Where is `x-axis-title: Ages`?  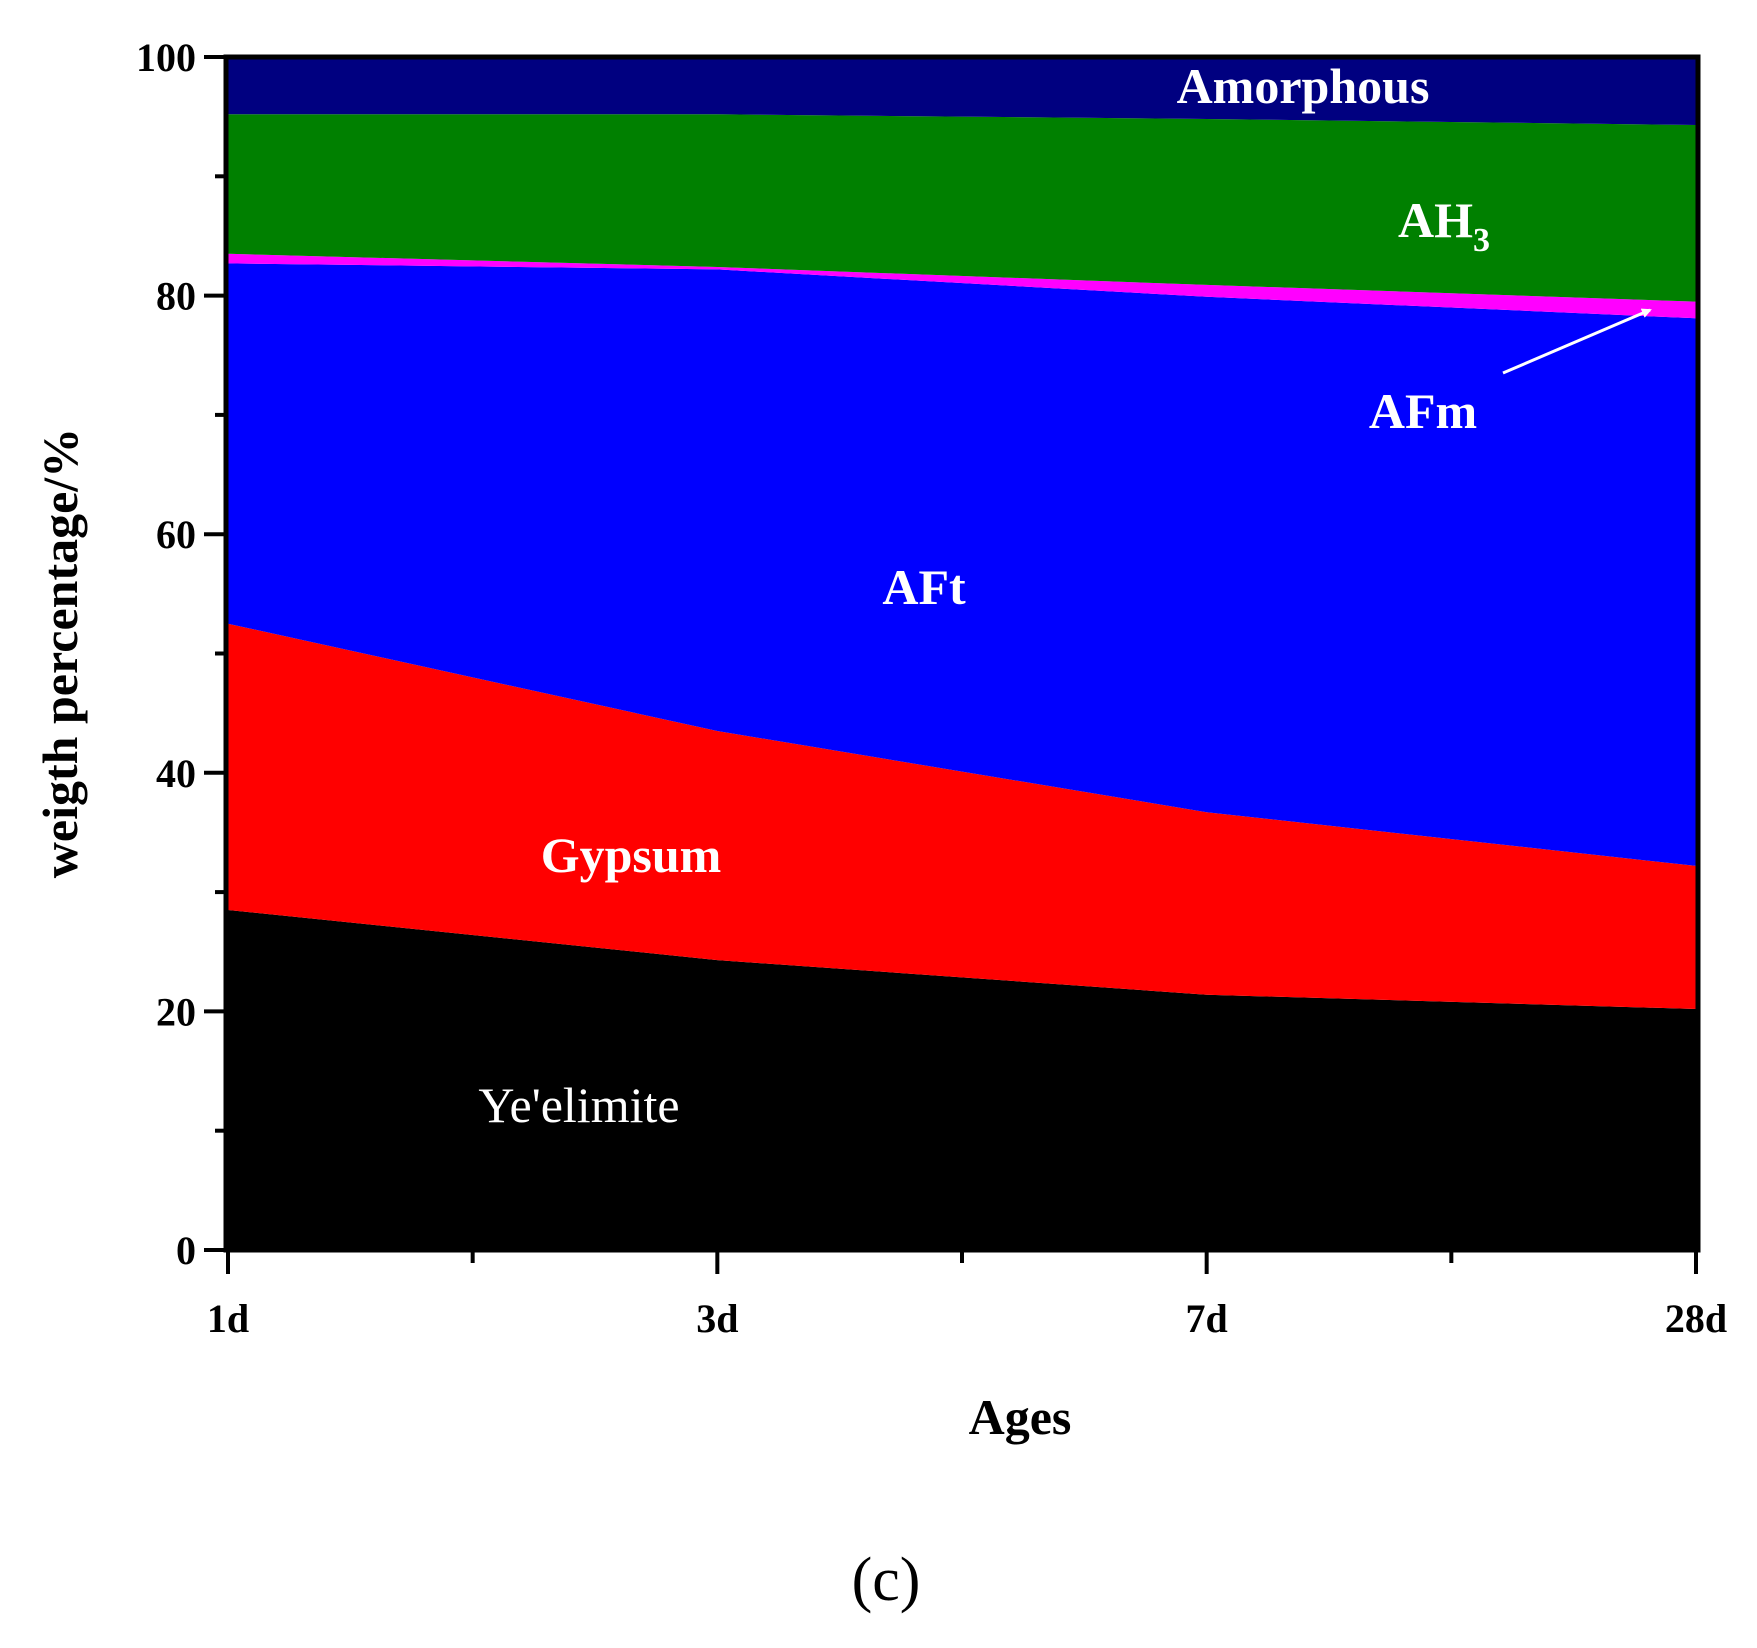 x-axis-title: Ages is located at coordinates (1020, 1417).